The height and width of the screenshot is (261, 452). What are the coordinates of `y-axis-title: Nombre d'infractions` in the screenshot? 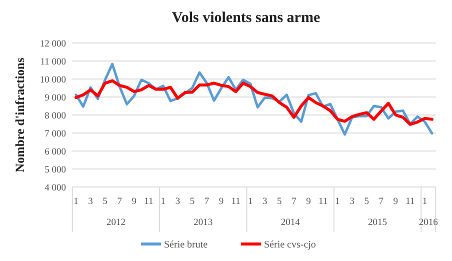 It's located at (20, 115).